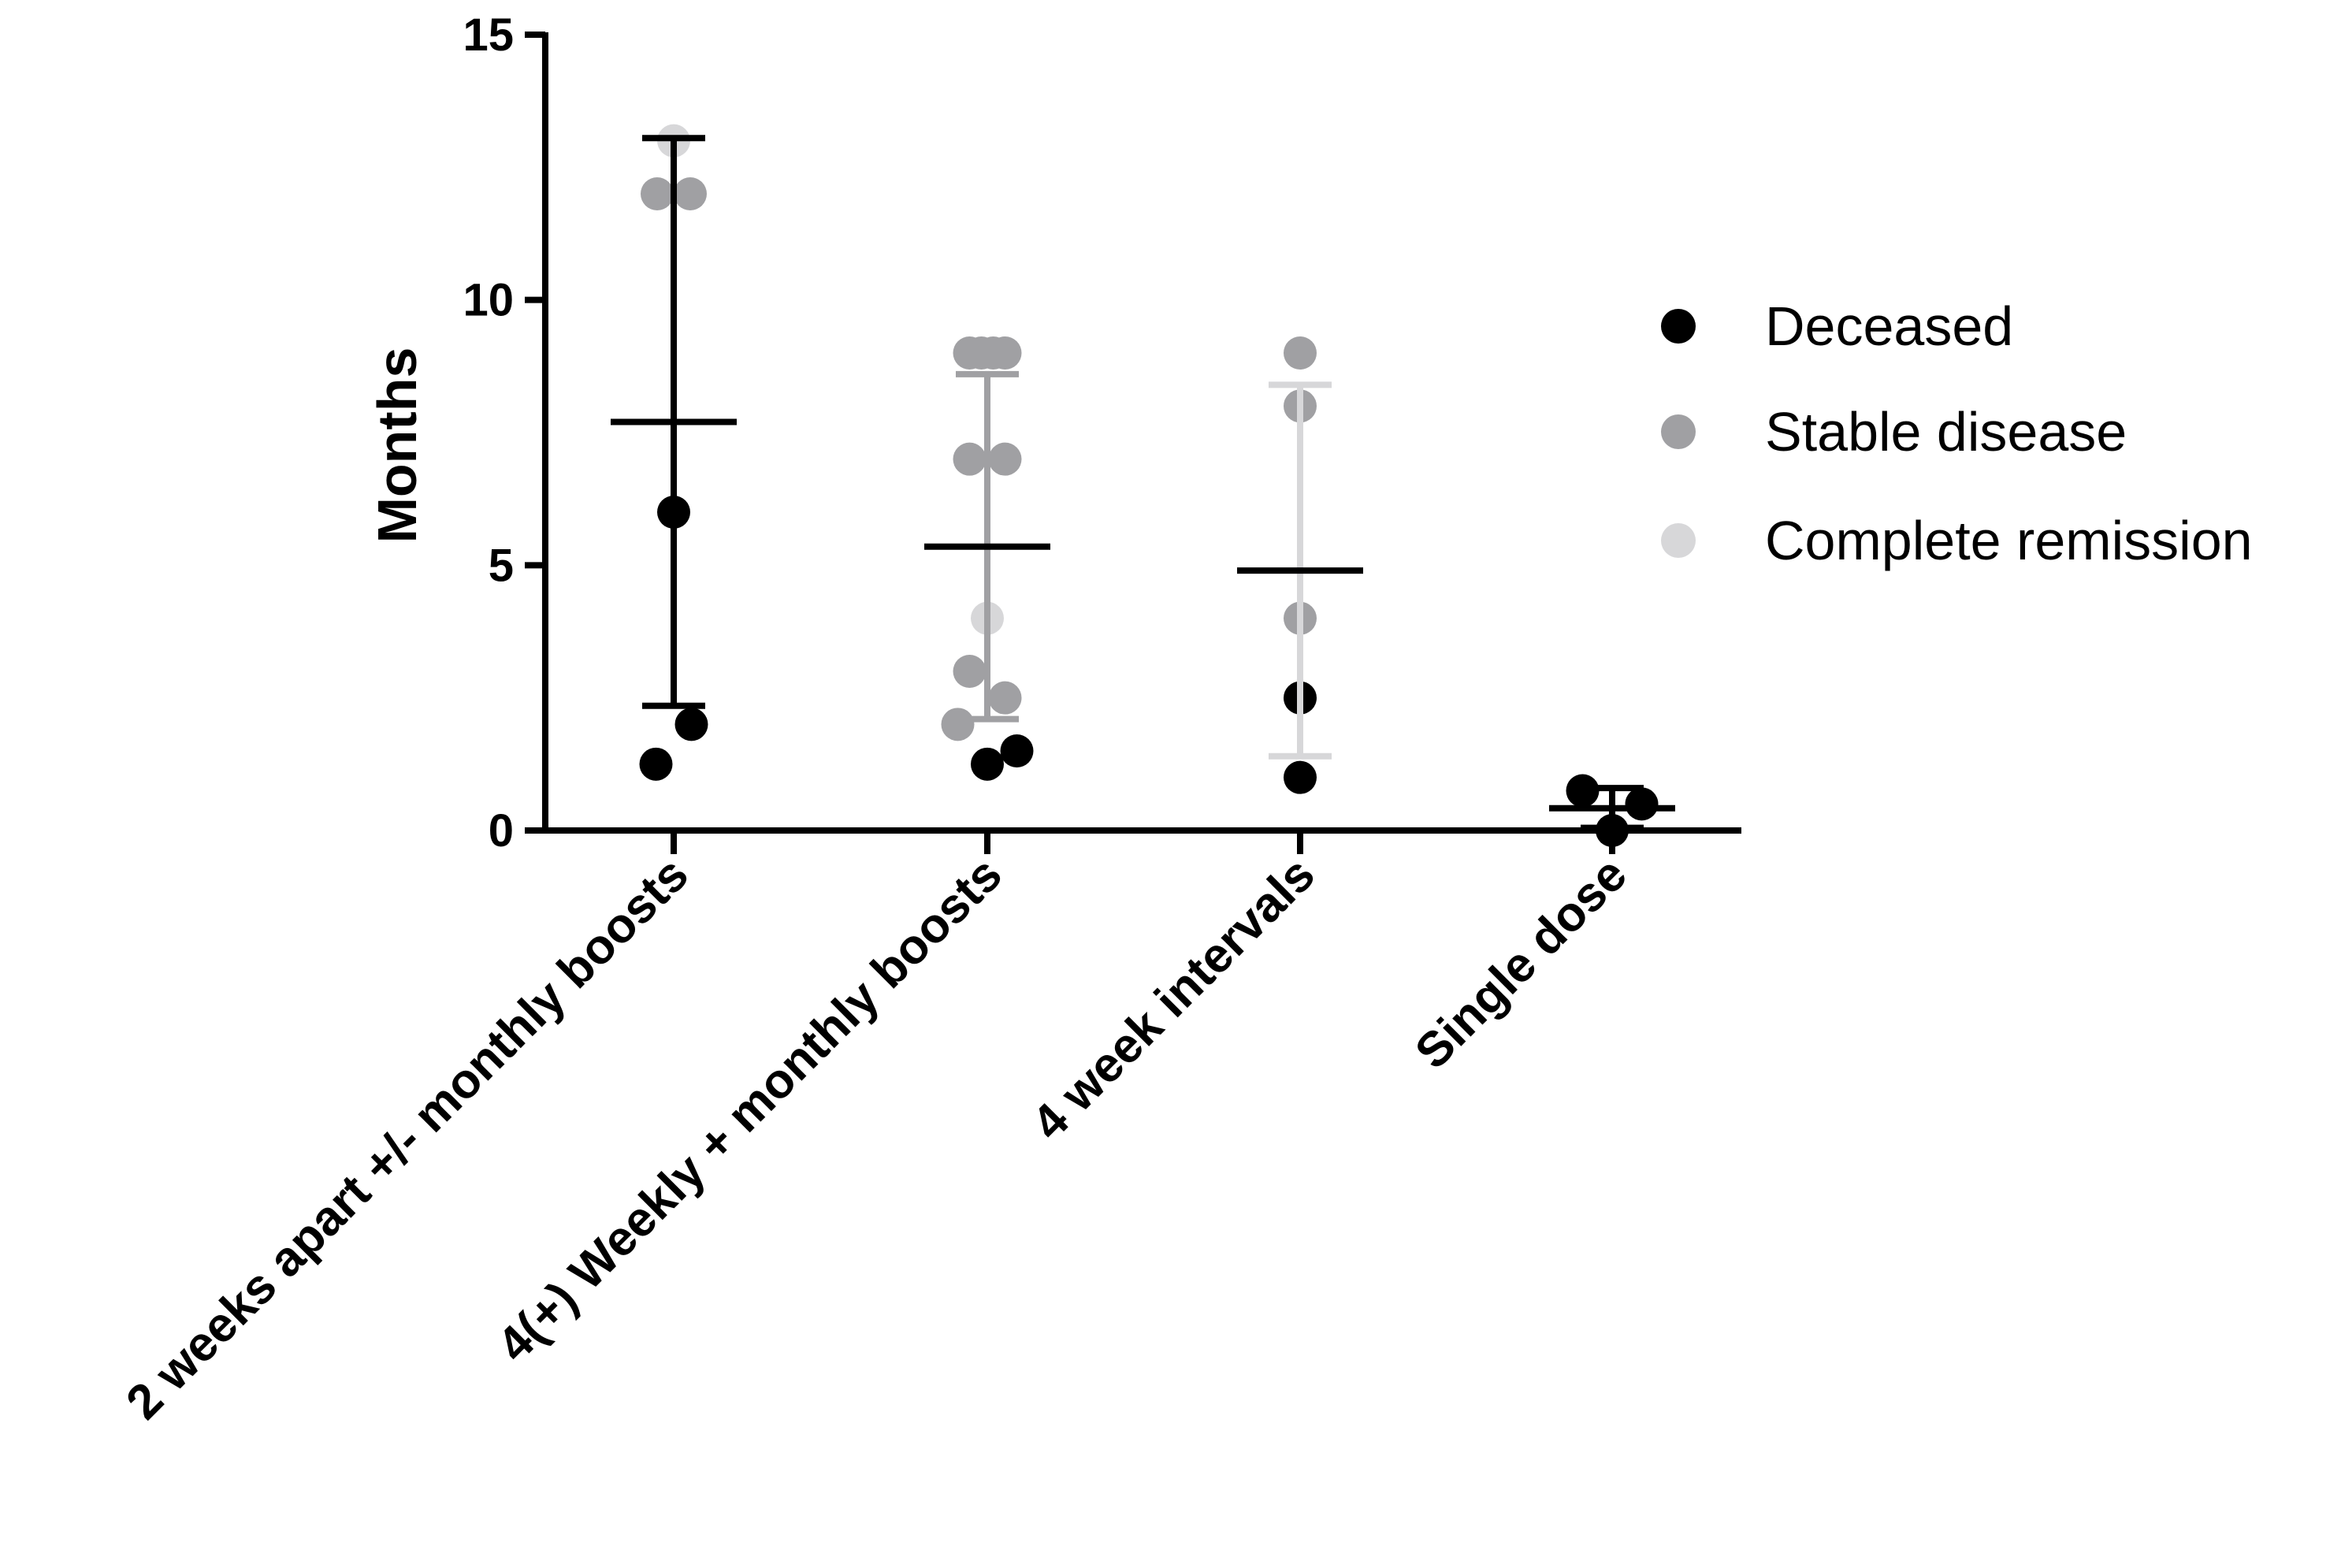 This screenshot has height=1568, width=2341. I want to click on legend-label-stable-disease: Stable disease, so click(1946, 432).